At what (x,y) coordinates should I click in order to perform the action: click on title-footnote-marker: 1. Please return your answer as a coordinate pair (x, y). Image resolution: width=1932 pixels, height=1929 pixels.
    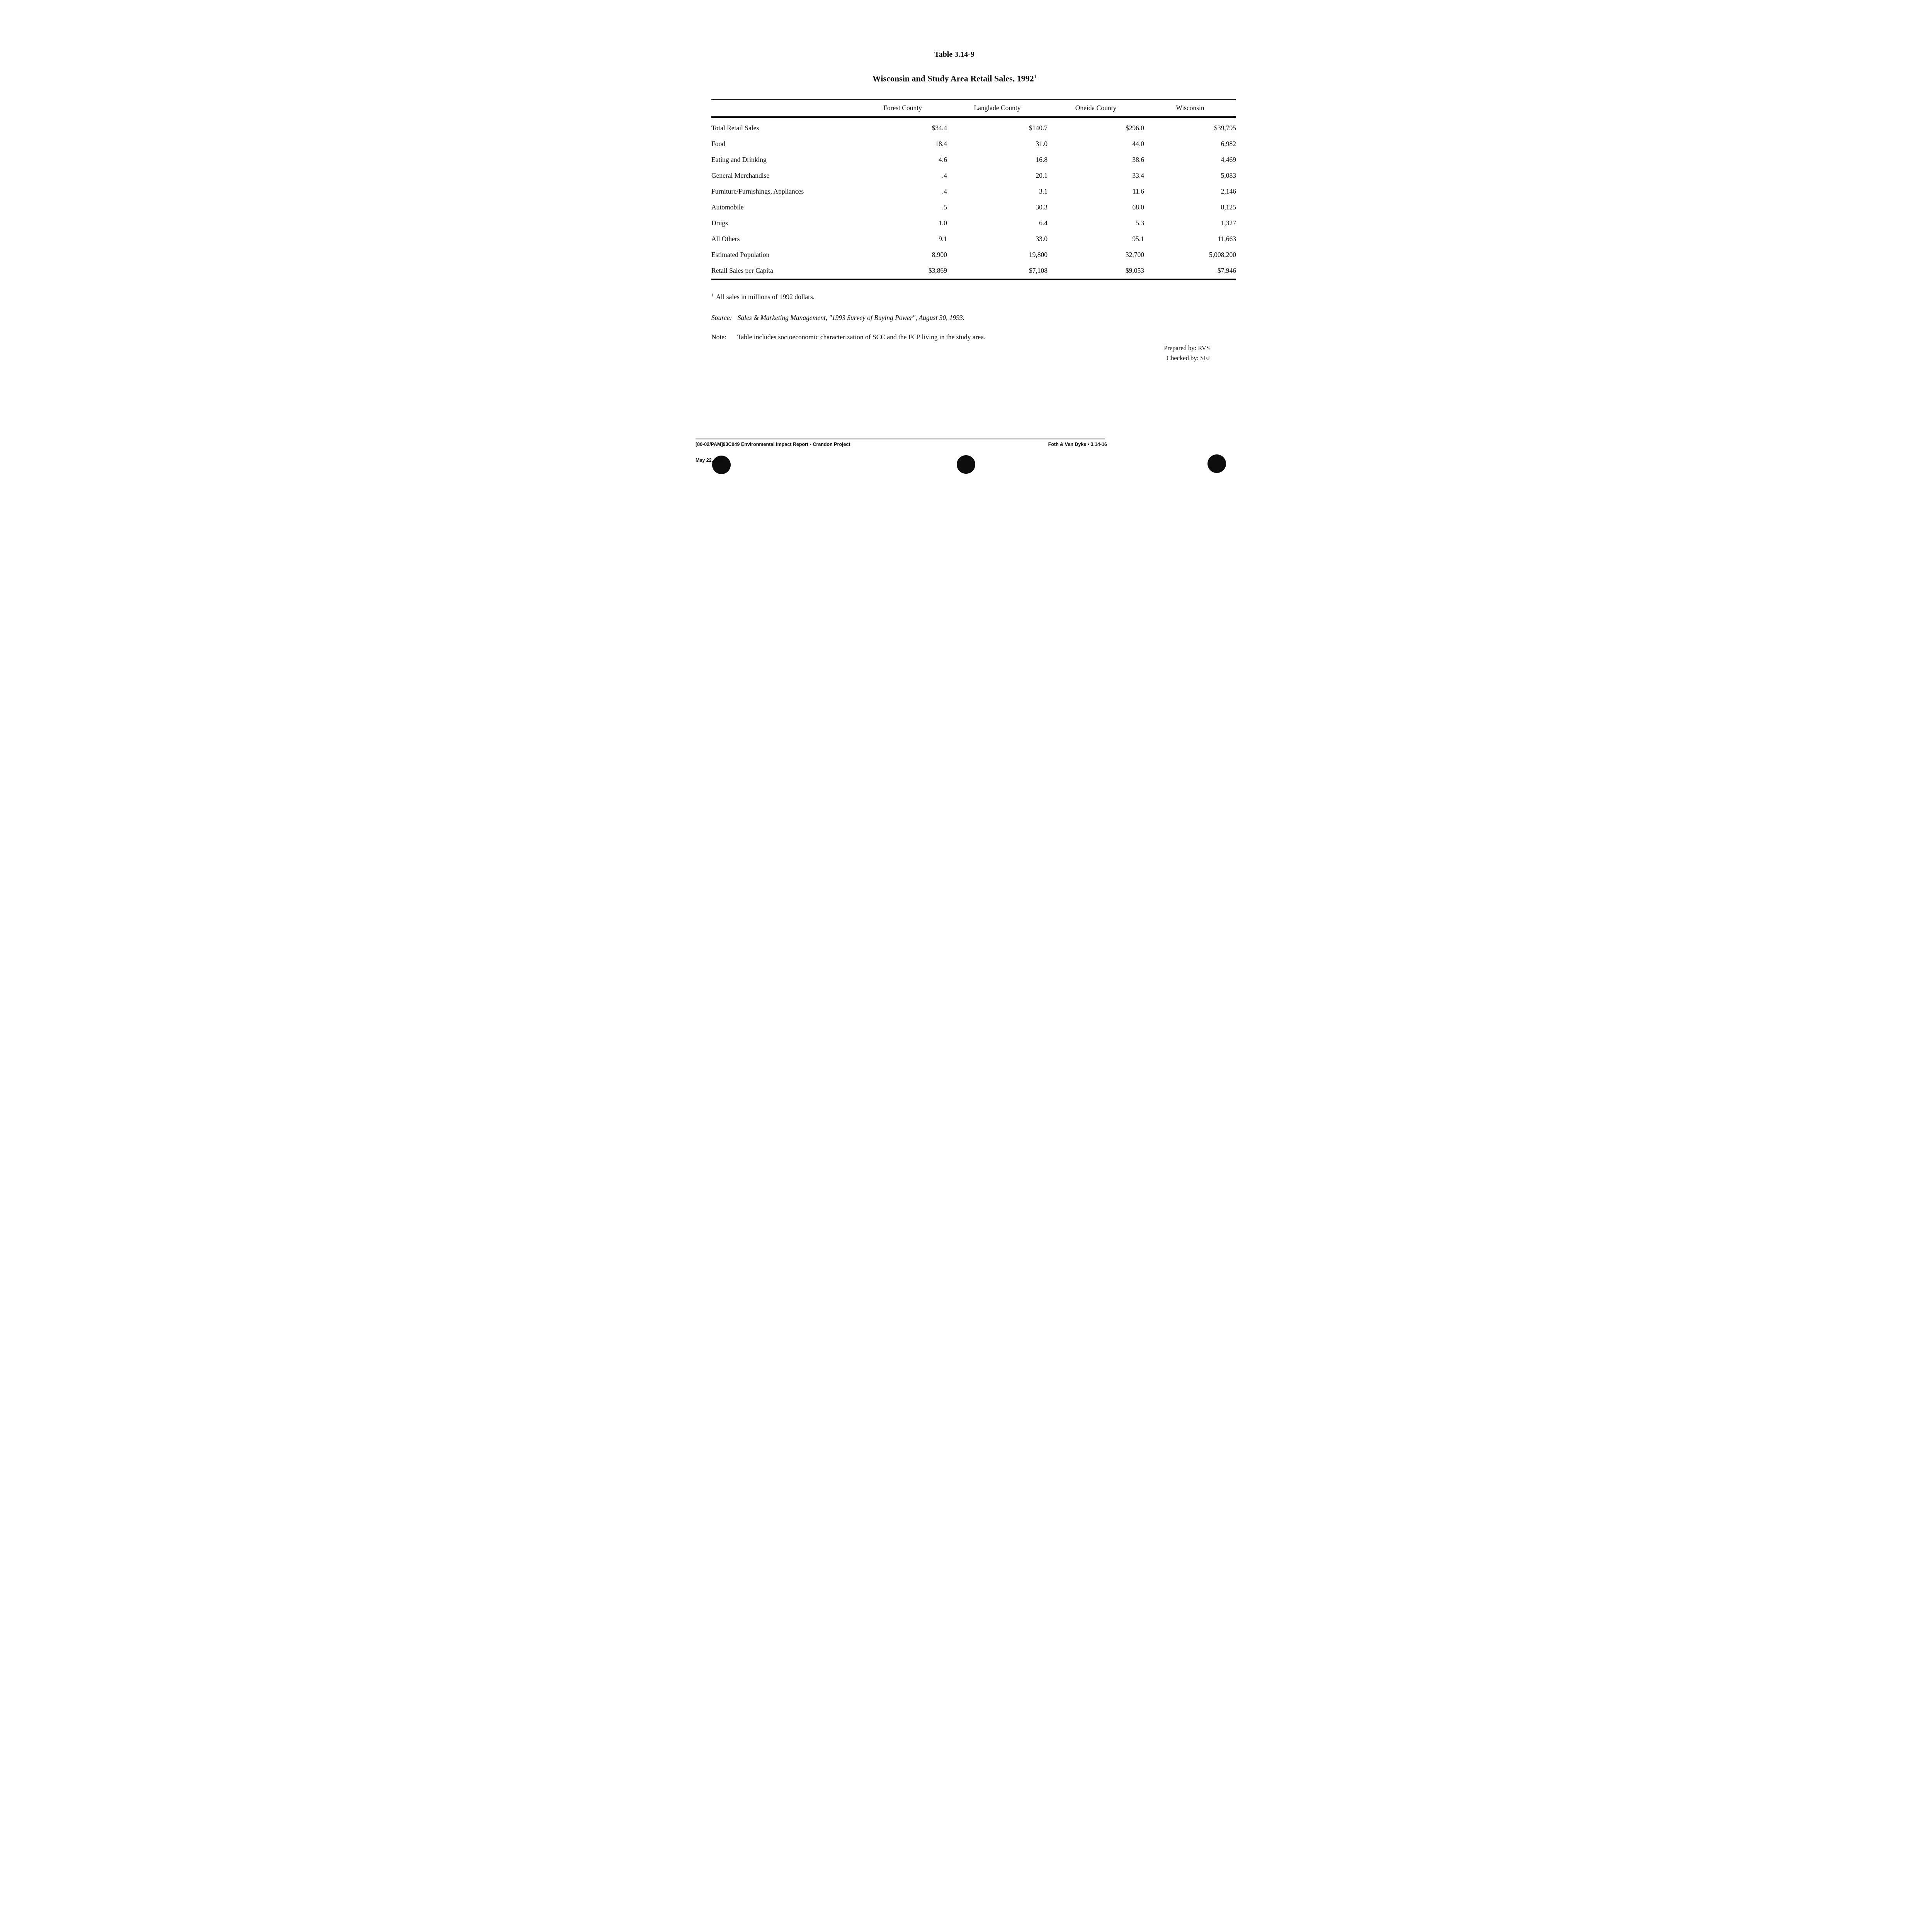
    Looking at the image, I should click on (1035, 76).